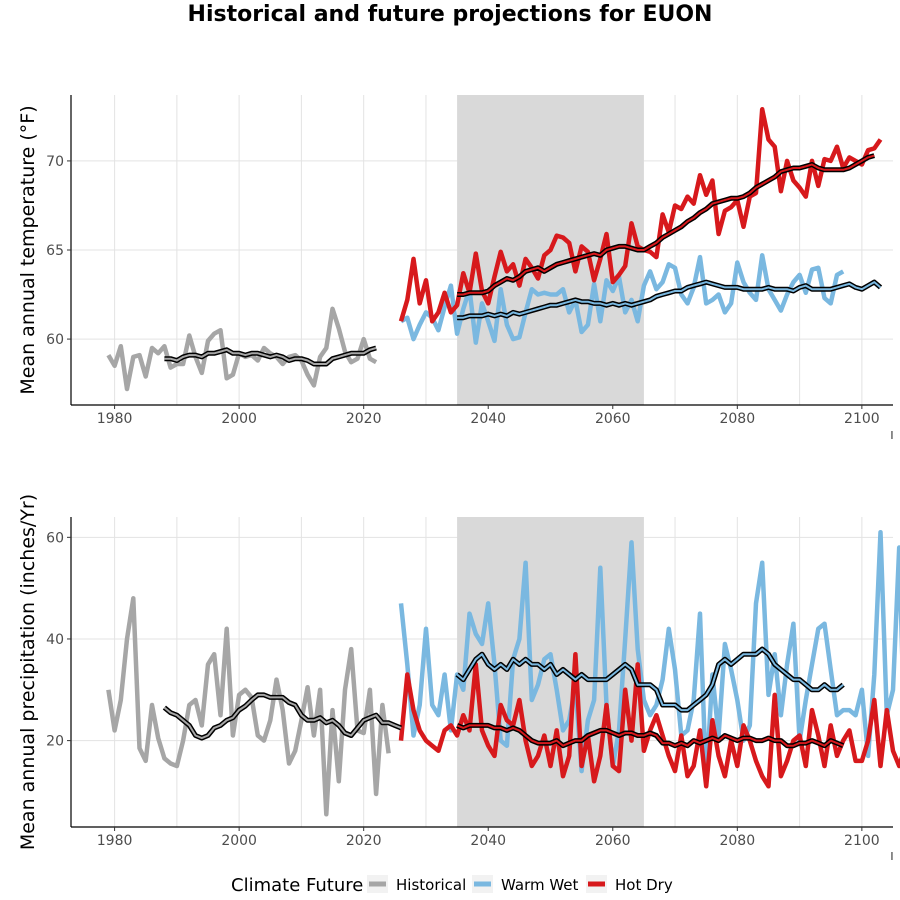  What do you see at coordinates (55, 640) in the screenshot?
I see `y-tick-label: 40` at bounding box center [55, 640].